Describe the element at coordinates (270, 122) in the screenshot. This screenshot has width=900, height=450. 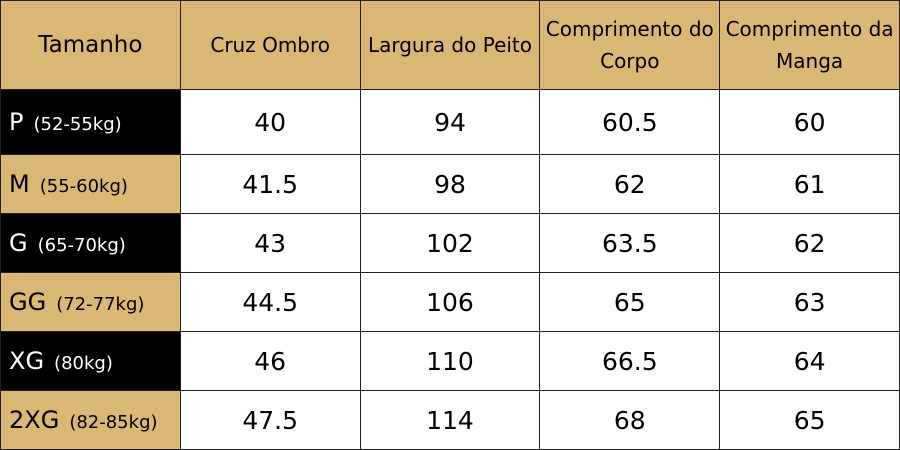
I see `measurement-cell: 40` at that location.